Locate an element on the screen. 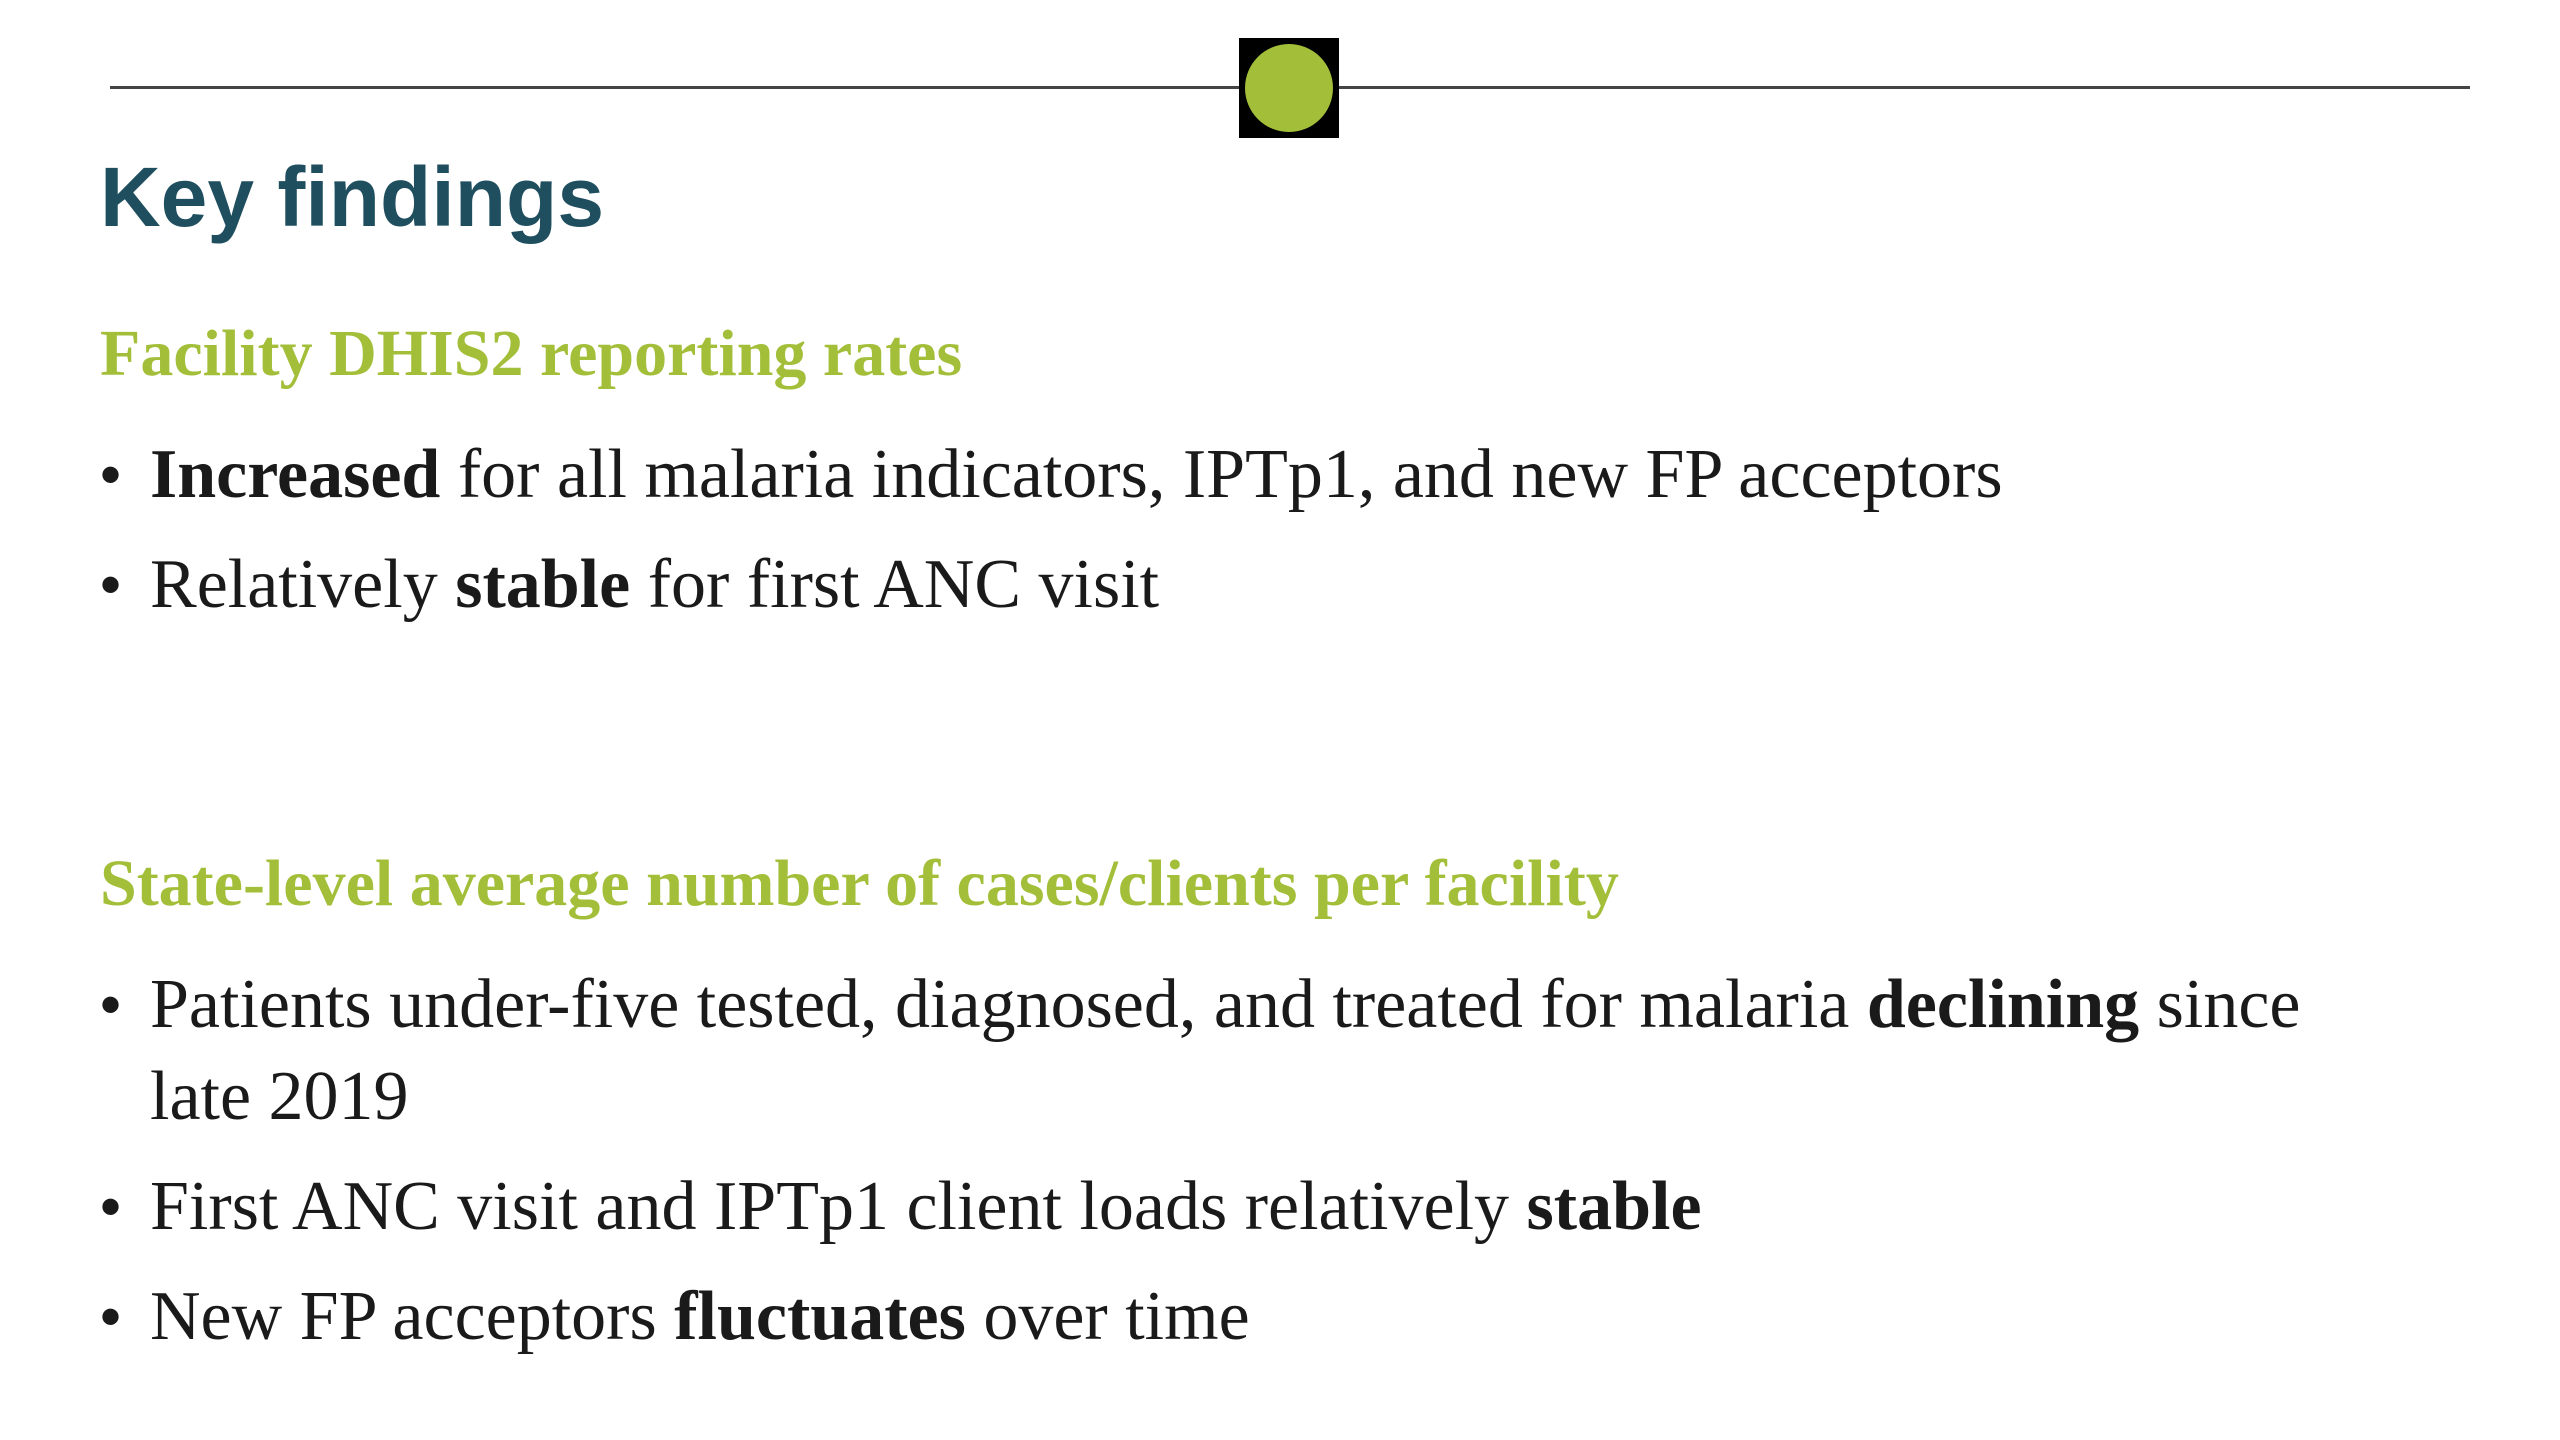  bullet-text: for first ANC visit is located at coordinates (895, 584).